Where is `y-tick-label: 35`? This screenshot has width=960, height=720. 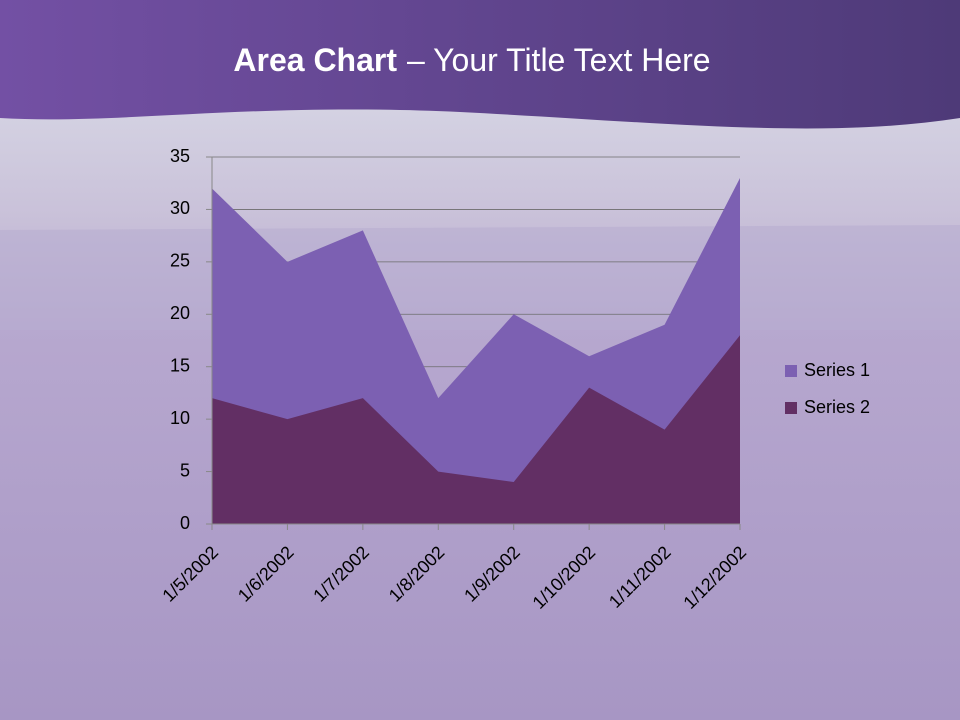 y-tick-label: 35 is located at coordinates (180, 156).